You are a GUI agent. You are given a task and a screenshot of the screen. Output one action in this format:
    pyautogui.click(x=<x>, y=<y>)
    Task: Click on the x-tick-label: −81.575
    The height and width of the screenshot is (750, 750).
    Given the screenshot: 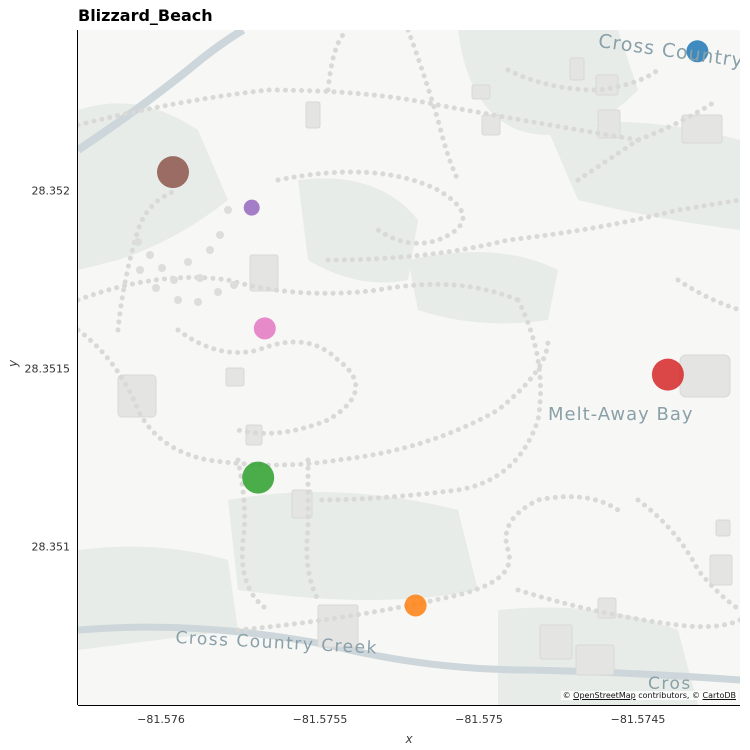 What is the action you would take?
    pyautogui.click(x=479, y=719)
    